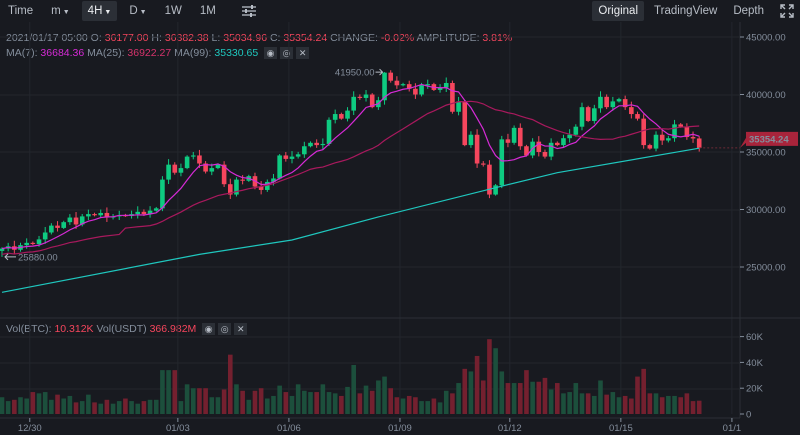 This screenshot has height=435, width=800. I want to click on interval-tab-d: D ▼, so click(137, 11).